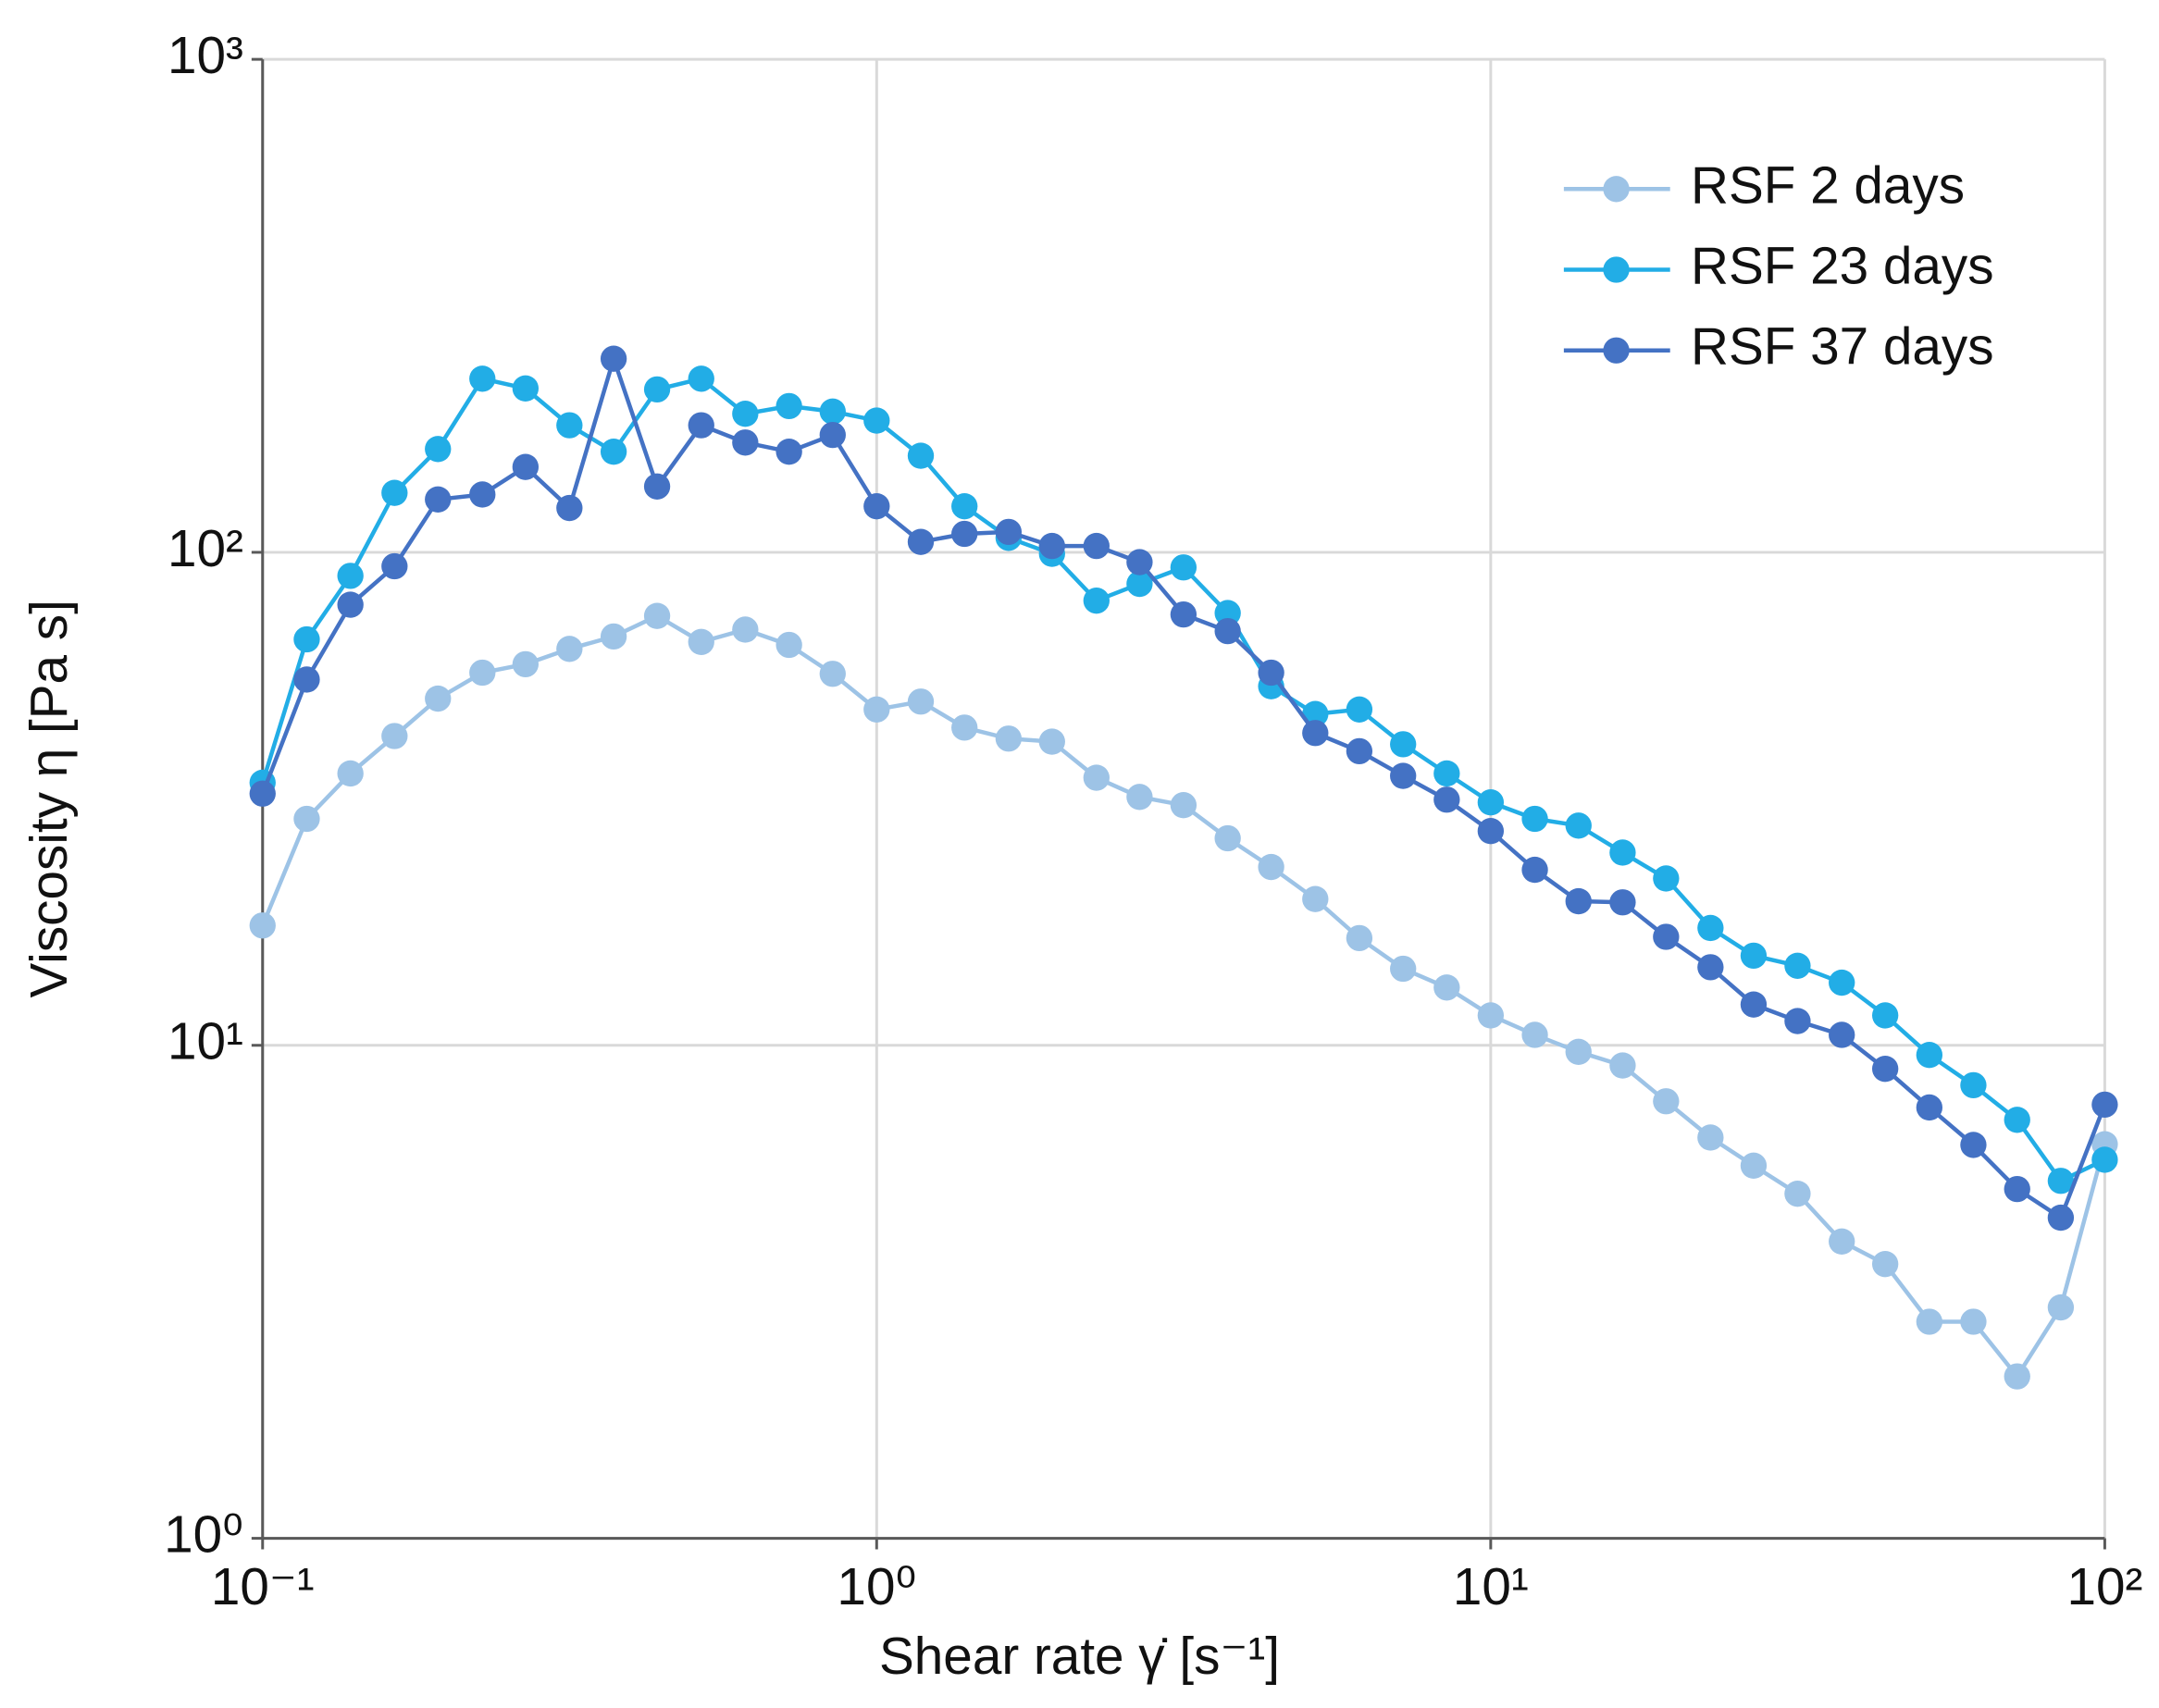 Image resolution: width=2159 pixels, height=1708 pixels. Describe the element at coordinates (50, 798) in the screenshot. I see `y-axis-title: Viscosity η [Pa s]` at that location.